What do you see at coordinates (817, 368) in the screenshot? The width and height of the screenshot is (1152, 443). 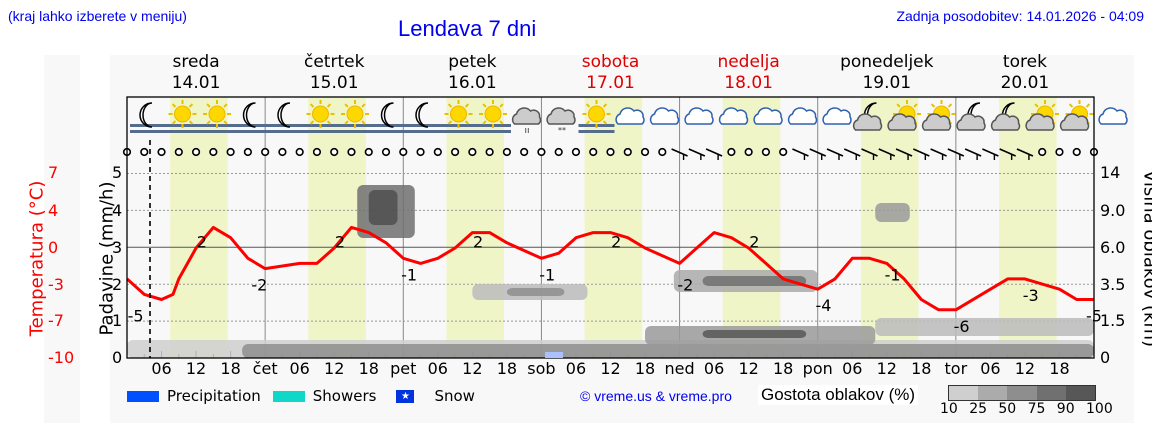 I see `hour-tick: pon` at bounding box center [817, 368].